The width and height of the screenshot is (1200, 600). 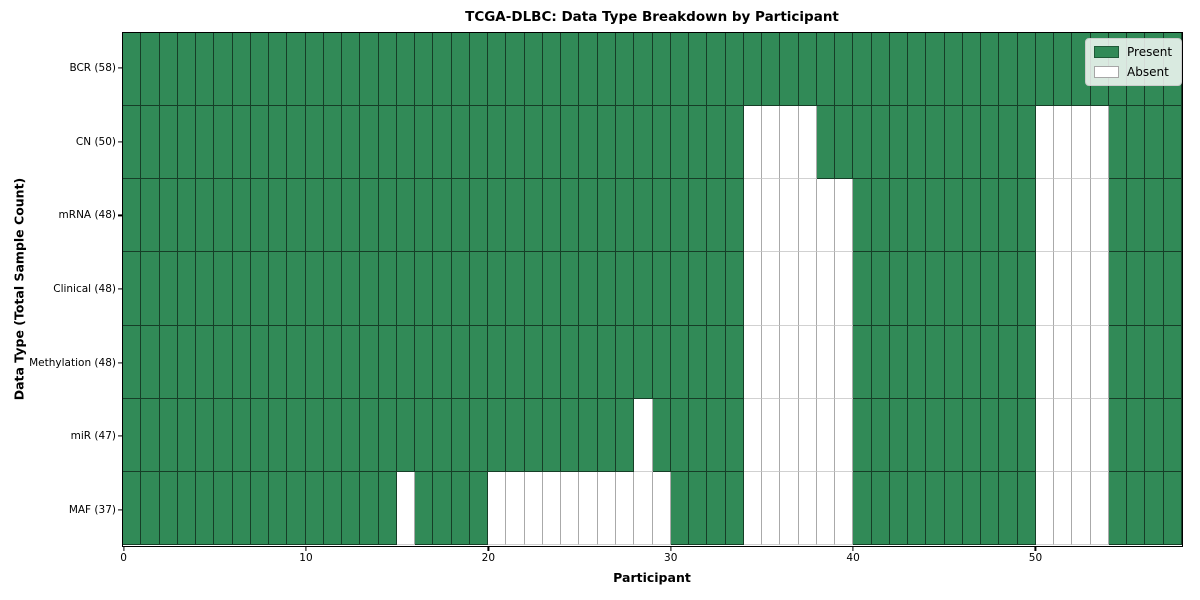 What do you see at coordinates (1133, 52) in the screenshot?
I see `legend-entry-present: Present` at bounding box center [1133, 52].